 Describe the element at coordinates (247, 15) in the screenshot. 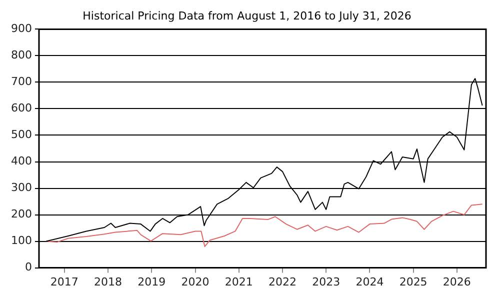

I see `chart-title: Historical Pricing Data from August 1, 2016 to July 31, 2026` at that location.